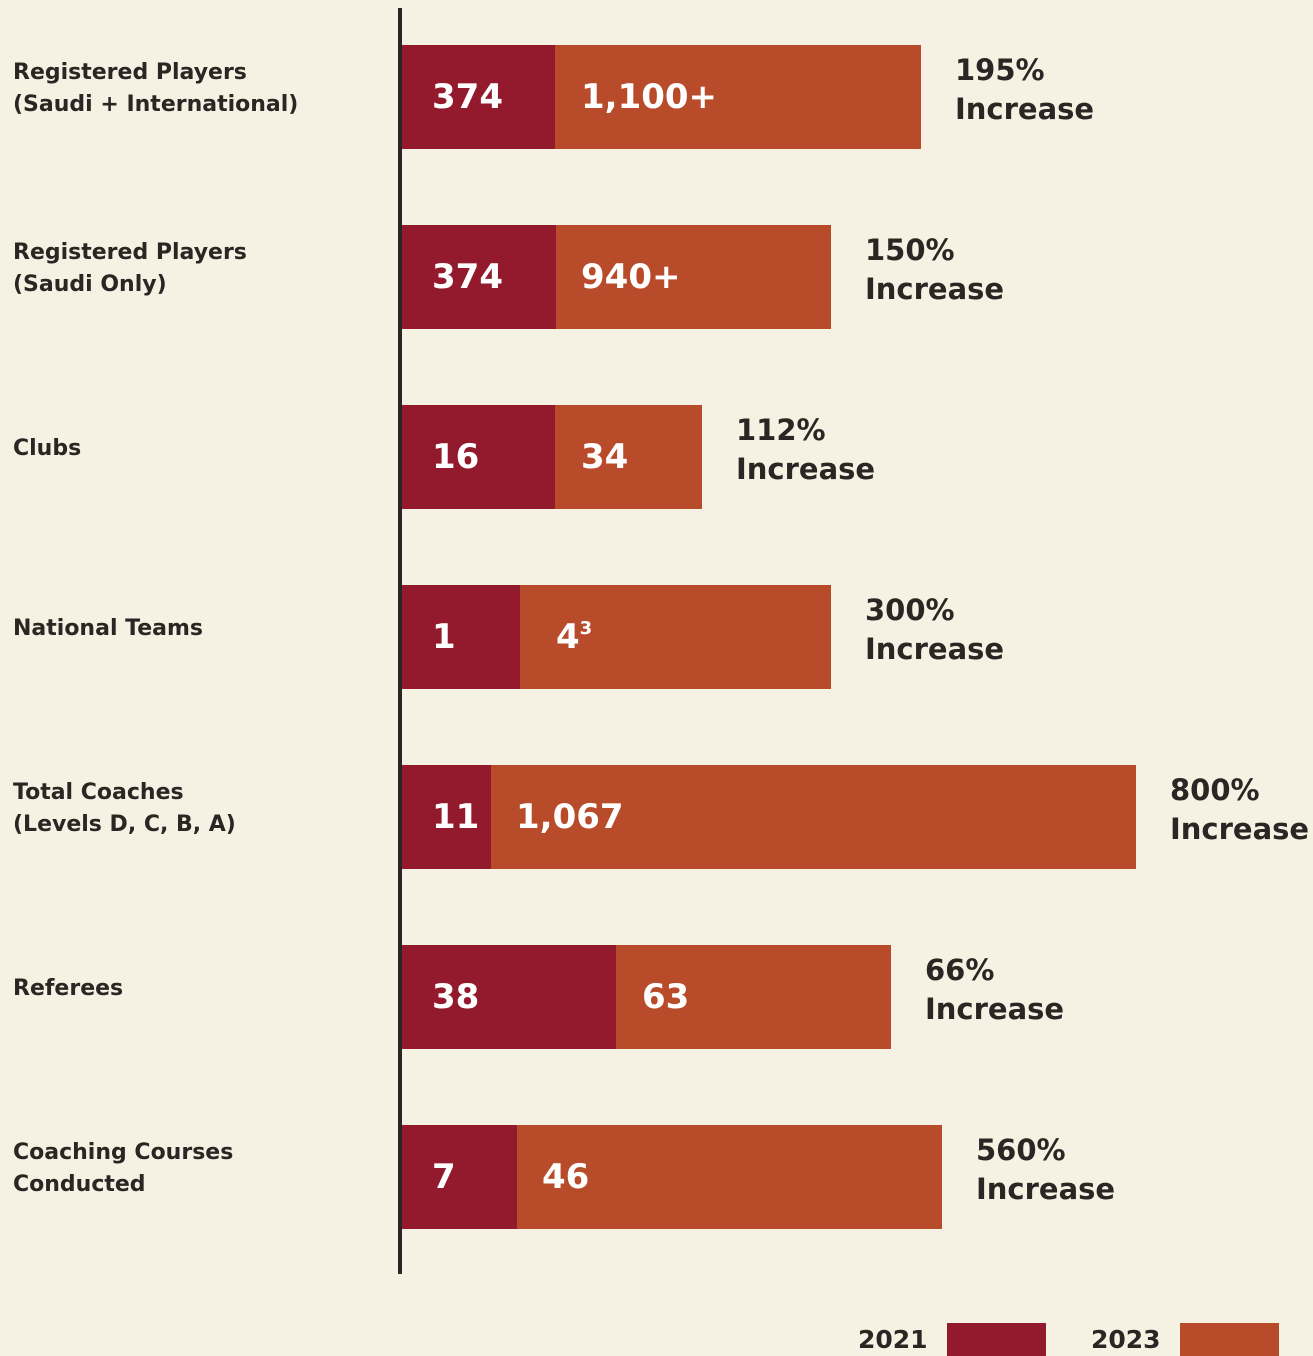 The height and width of the screenshot is (1356, 1313). What do you see at coordinates (1021, 1150) in the screenshot?
I see `change-value: 560%` at bounding box center [1021, 1150].